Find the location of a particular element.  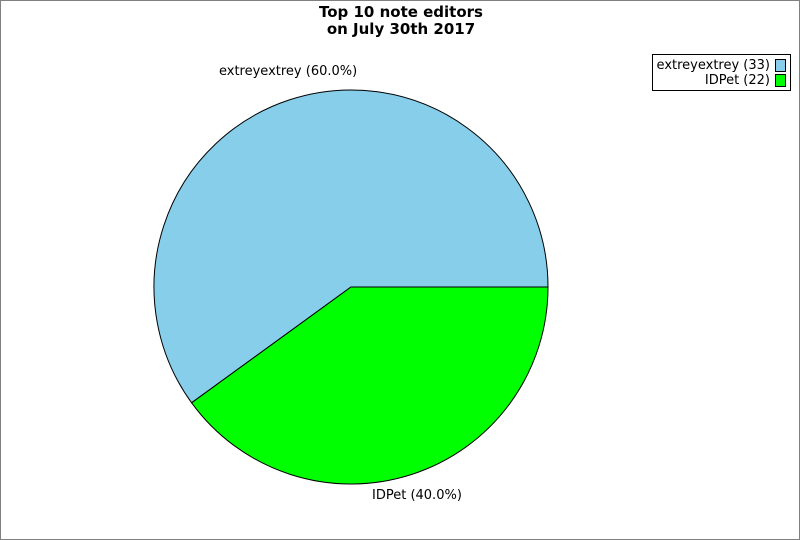

chart-title-line-1: Top 10 note editors is located at coordinates (400, 12).